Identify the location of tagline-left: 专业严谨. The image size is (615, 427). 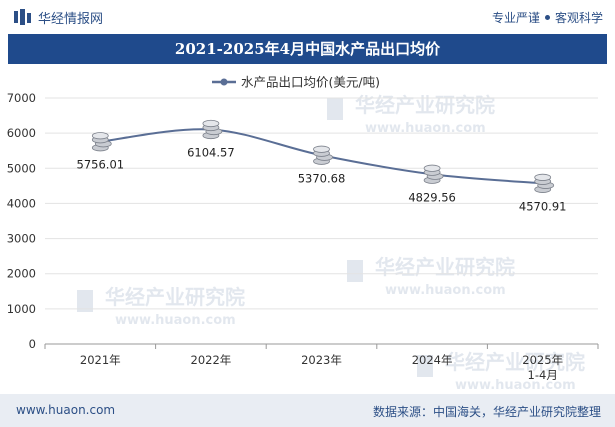
(515, 18).